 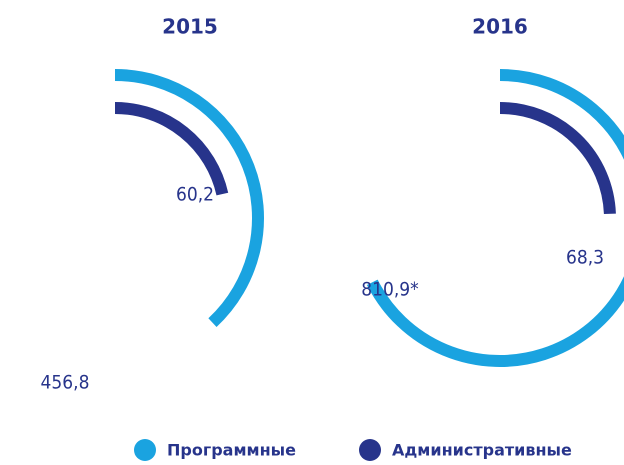 What do you see at coordinates (231, 450) in the screenshot?
I see `legend-label: Программные` at bounding box center [231, 450].